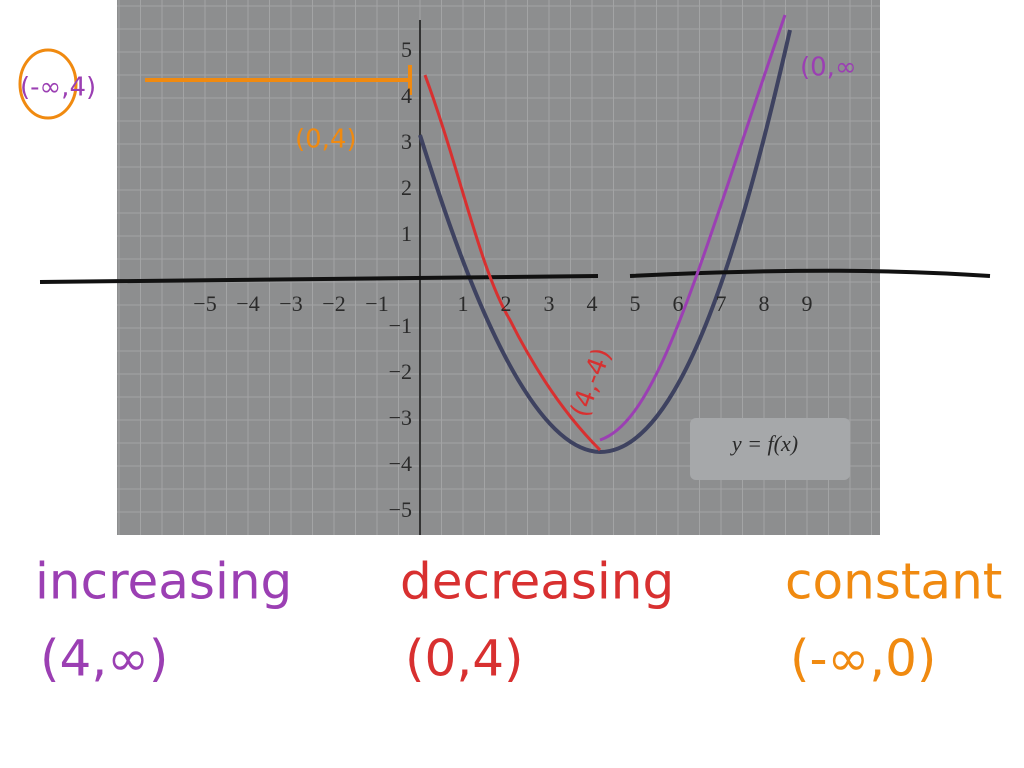  Describe the element at coordinates (893, 582) in the screenshot. I see `summary-label: constant` at that location.